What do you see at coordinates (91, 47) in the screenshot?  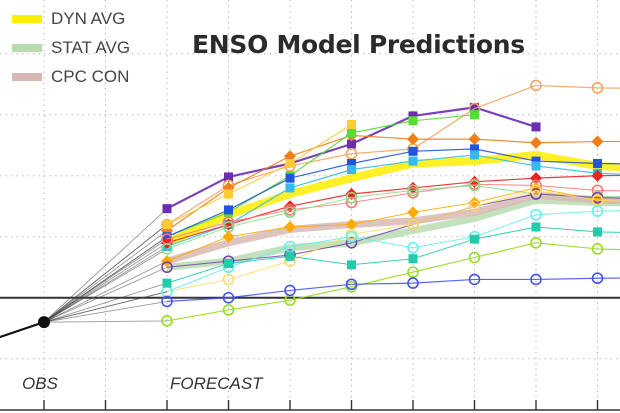 I see `legend-label: STAT AVG` at bounding box center [91, 47].